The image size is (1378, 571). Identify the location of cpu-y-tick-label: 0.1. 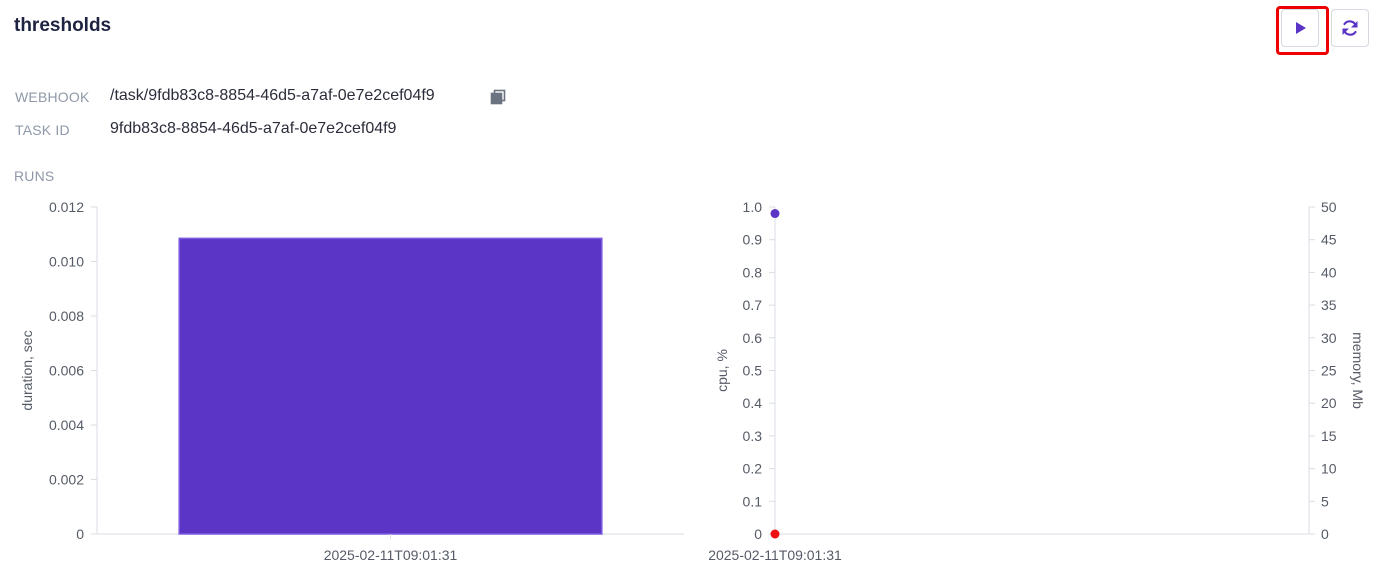
(753, 501).